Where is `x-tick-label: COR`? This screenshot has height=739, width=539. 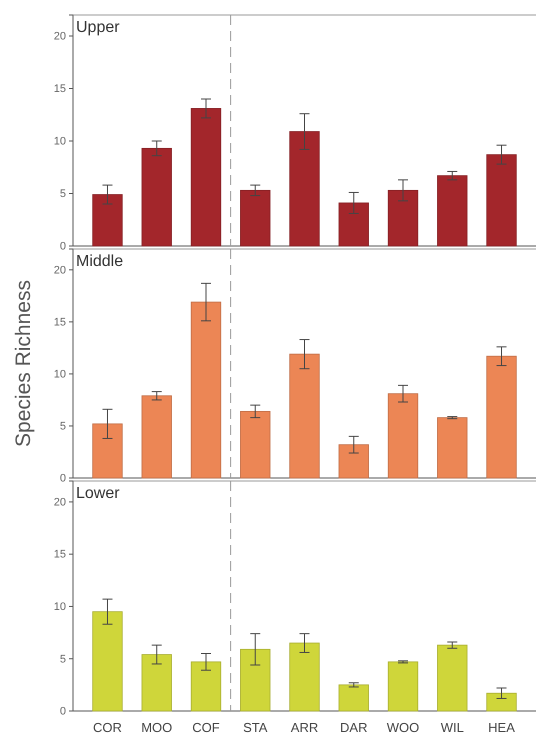 x-tick-label: COR is located at coordinates (107, 728).